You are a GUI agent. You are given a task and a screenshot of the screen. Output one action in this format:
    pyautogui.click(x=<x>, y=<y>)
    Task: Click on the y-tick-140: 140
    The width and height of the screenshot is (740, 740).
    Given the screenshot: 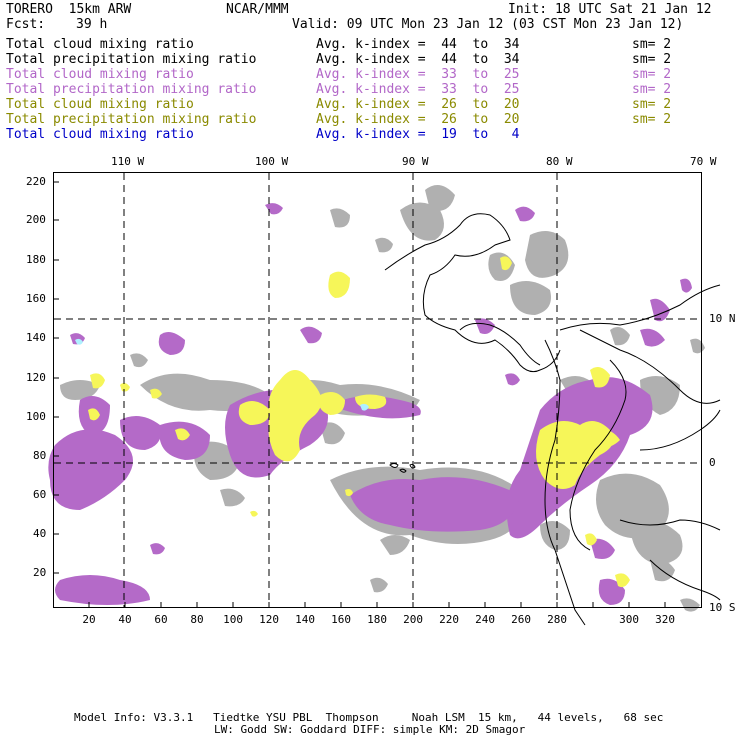 What is the action you would take?
    pyautogui.click(x=36, y=337)
    